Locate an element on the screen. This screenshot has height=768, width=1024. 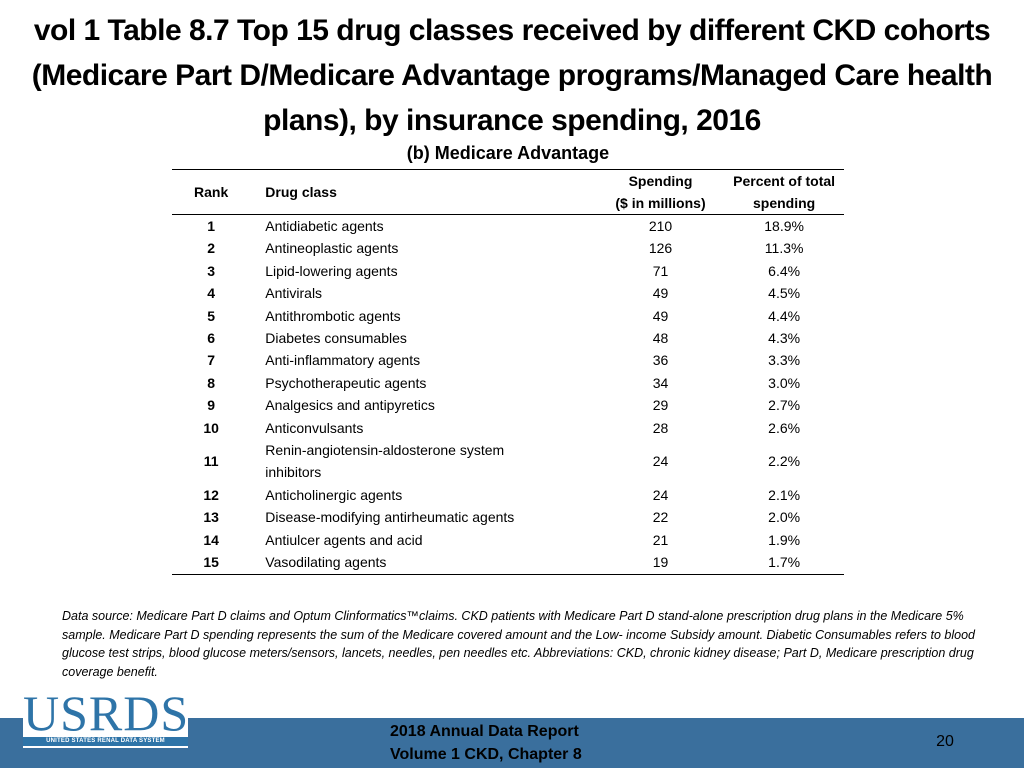
rank-cell: 3 is located at coordinates (211, 270).